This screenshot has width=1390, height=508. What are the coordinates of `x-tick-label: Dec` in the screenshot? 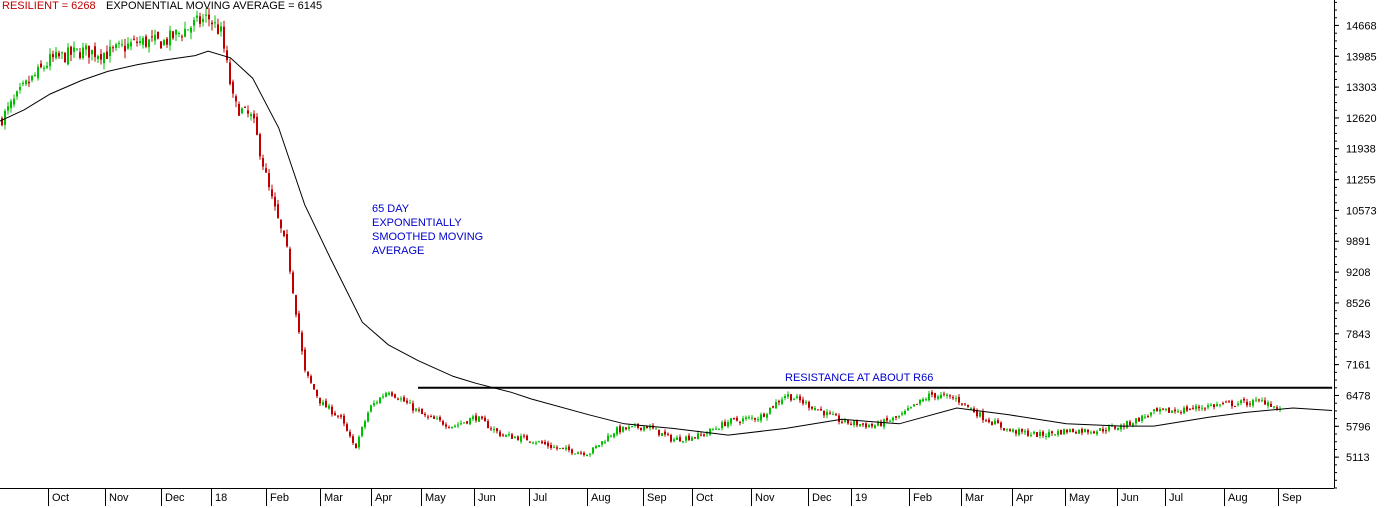 It's located at (175, 498).